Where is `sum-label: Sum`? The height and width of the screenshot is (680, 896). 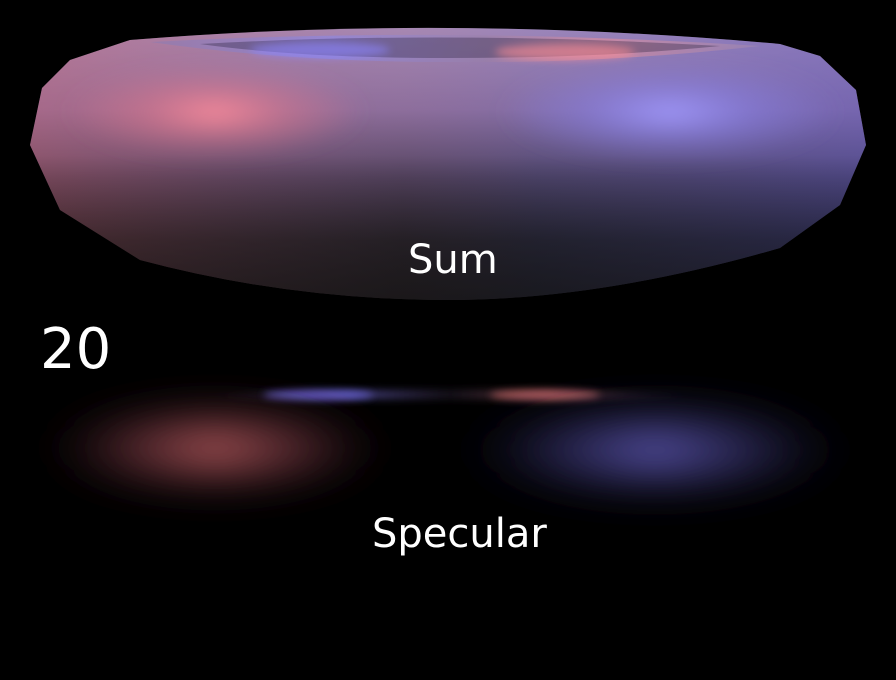 sum-label: Sum is located at coordinates (453, 260).